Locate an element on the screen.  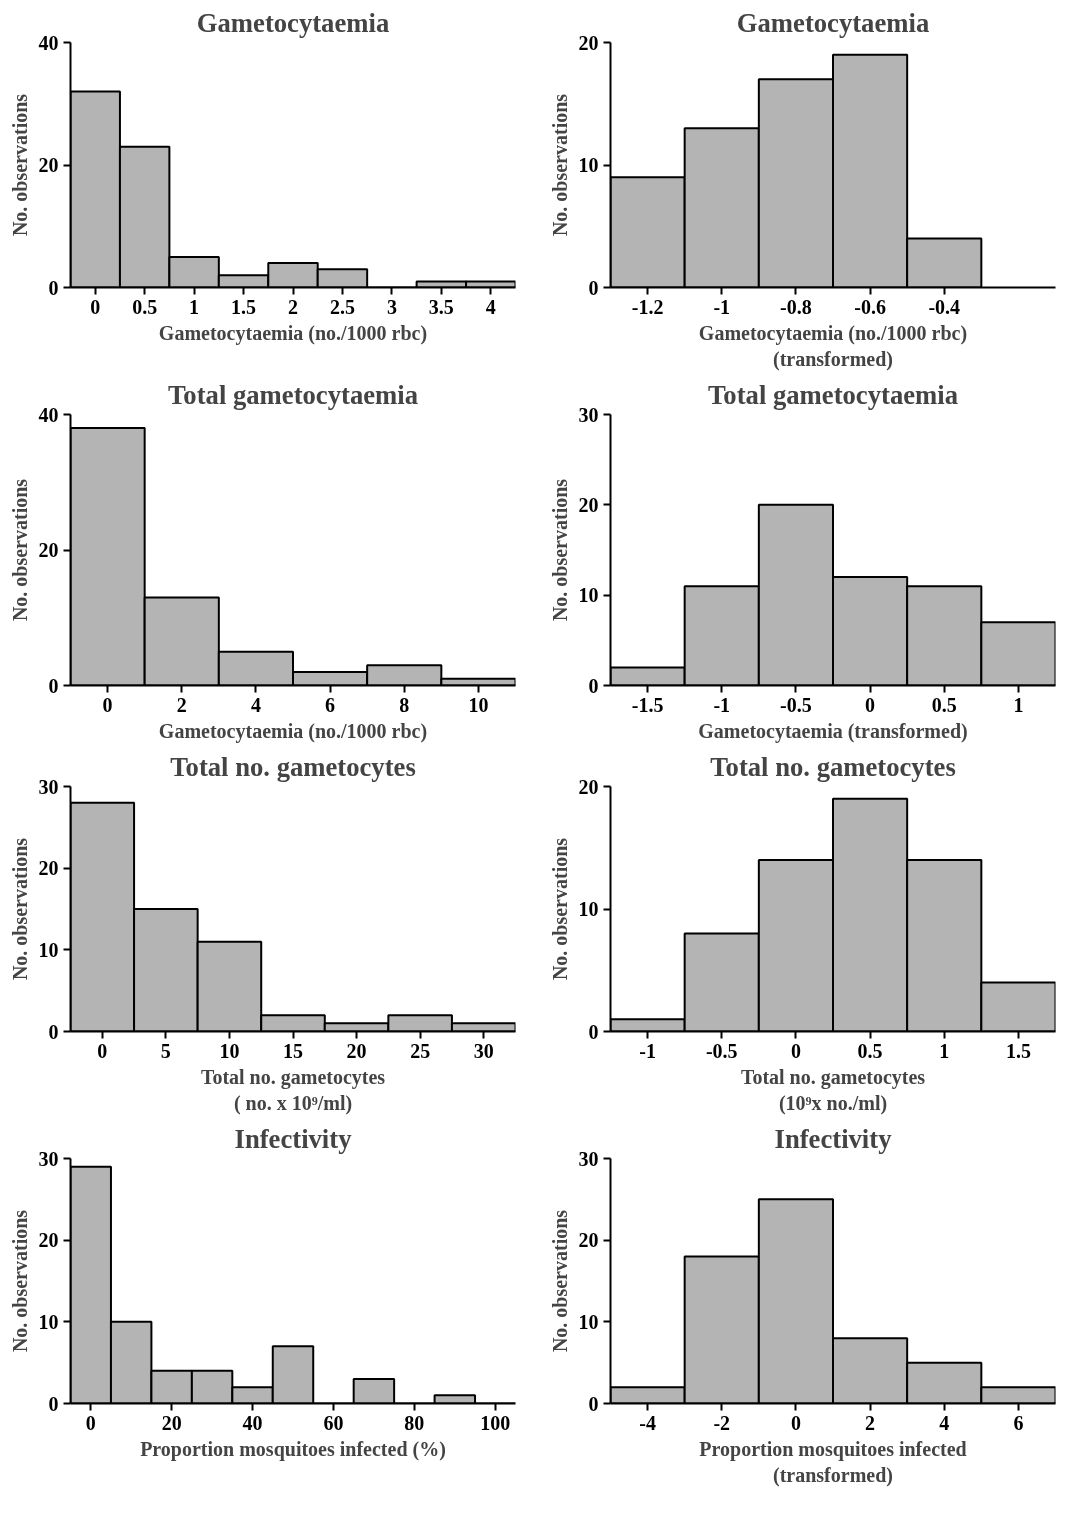
x-tick-label: 30 is located at coordinates (483, 1050).